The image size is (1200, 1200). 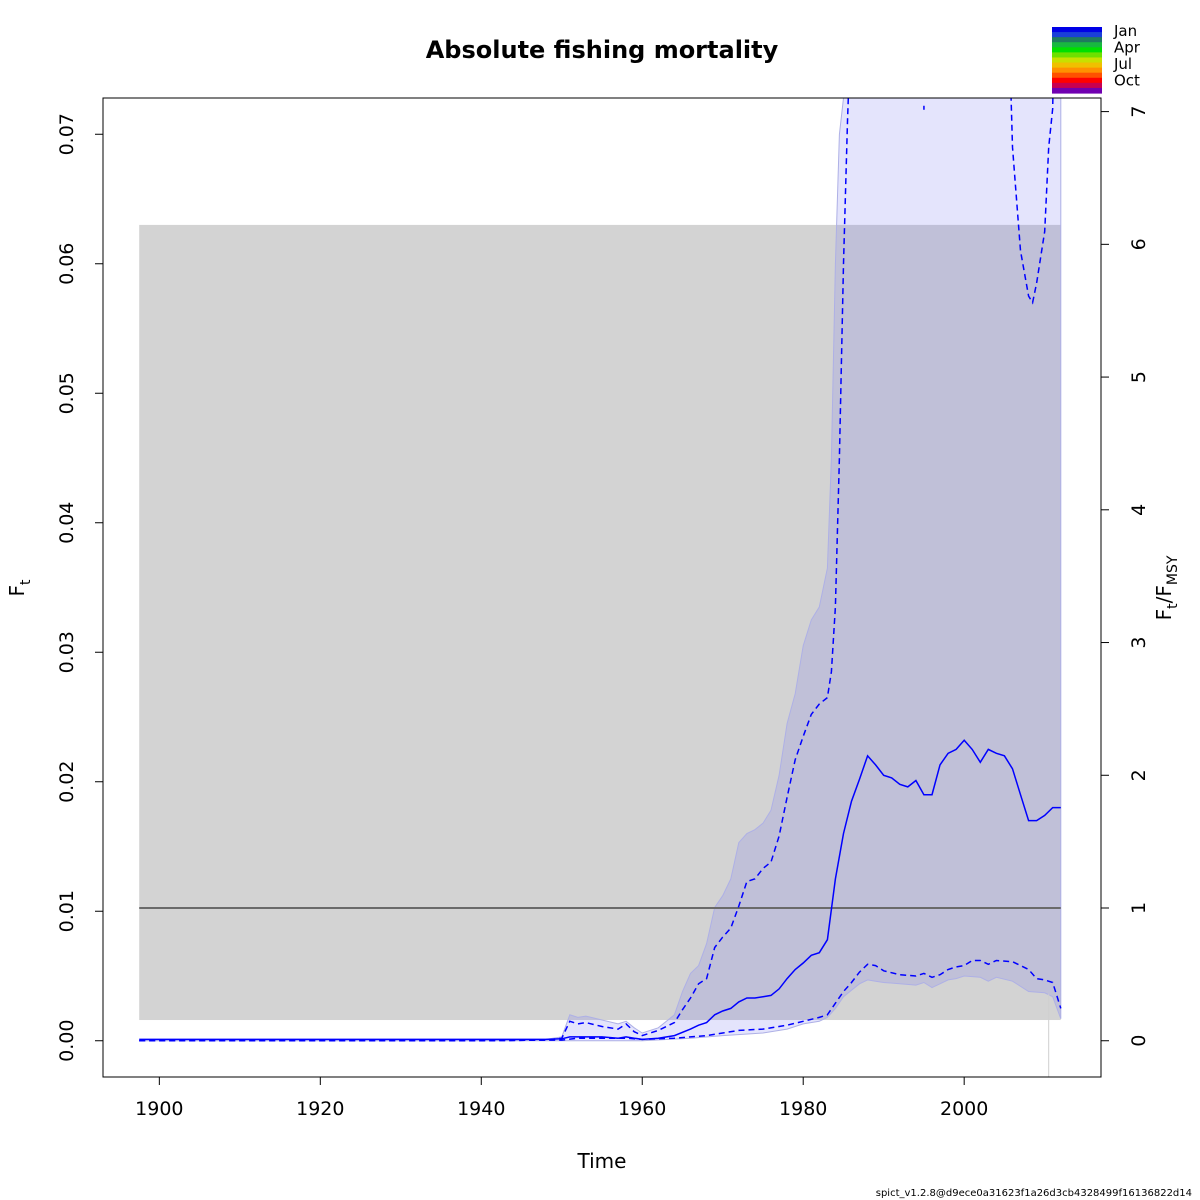 I want to click on ci-upper-tail-line, so click(x=1032, y=201).